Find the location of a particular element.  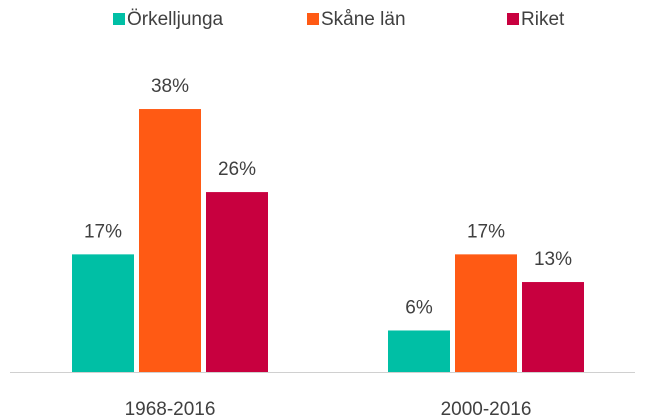

legend-label: Skåne län is located at coordinates (363, 19).